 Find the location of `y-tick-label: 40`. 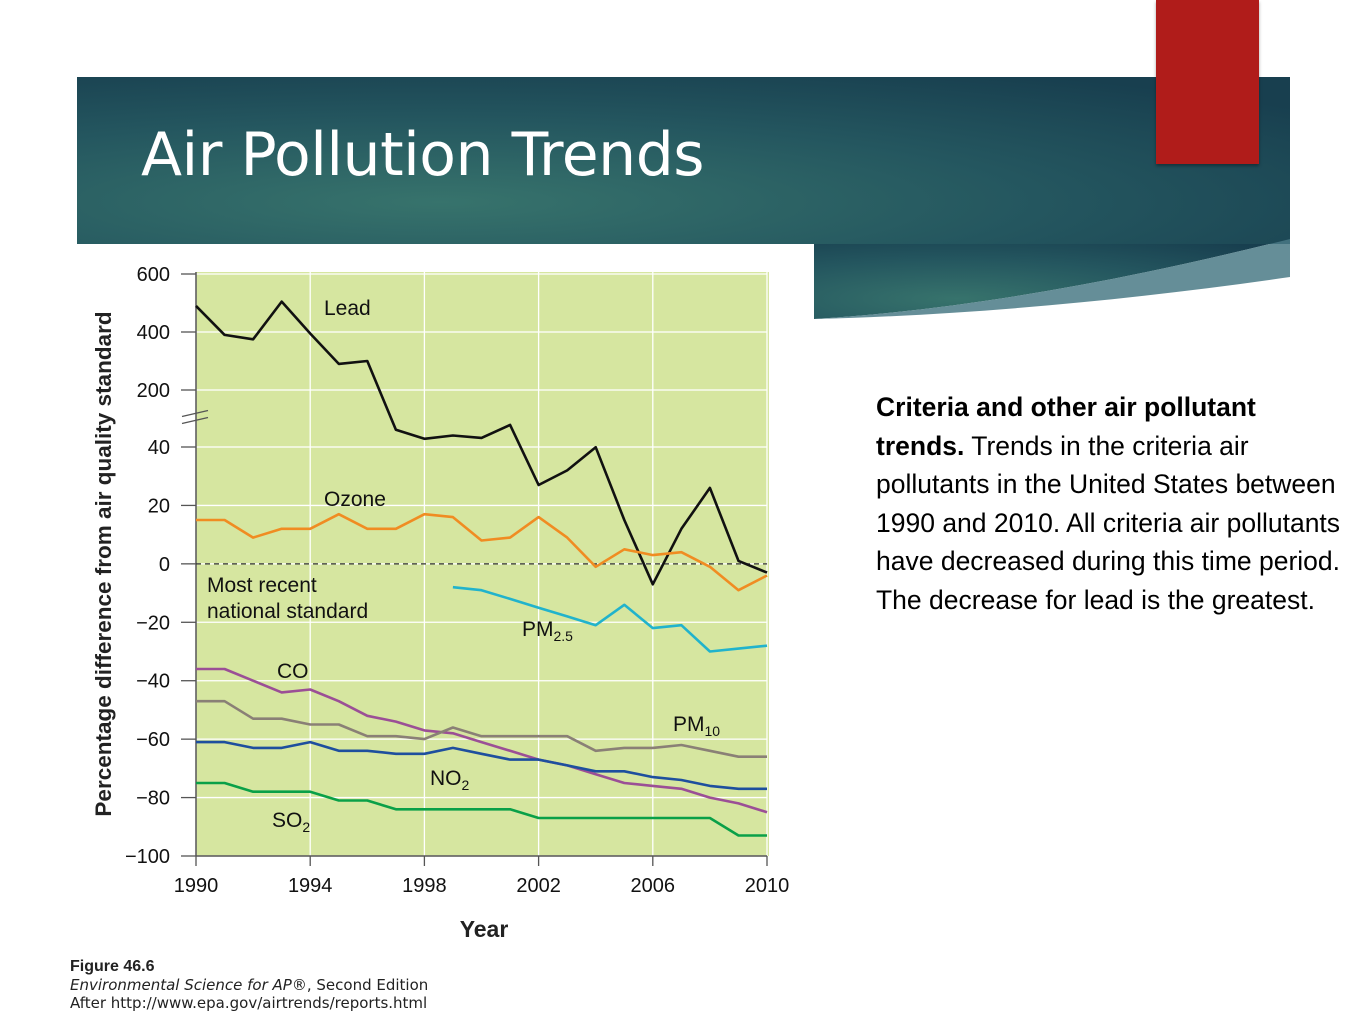

y-tick-label: 40 is located at coordinates (159, 448).